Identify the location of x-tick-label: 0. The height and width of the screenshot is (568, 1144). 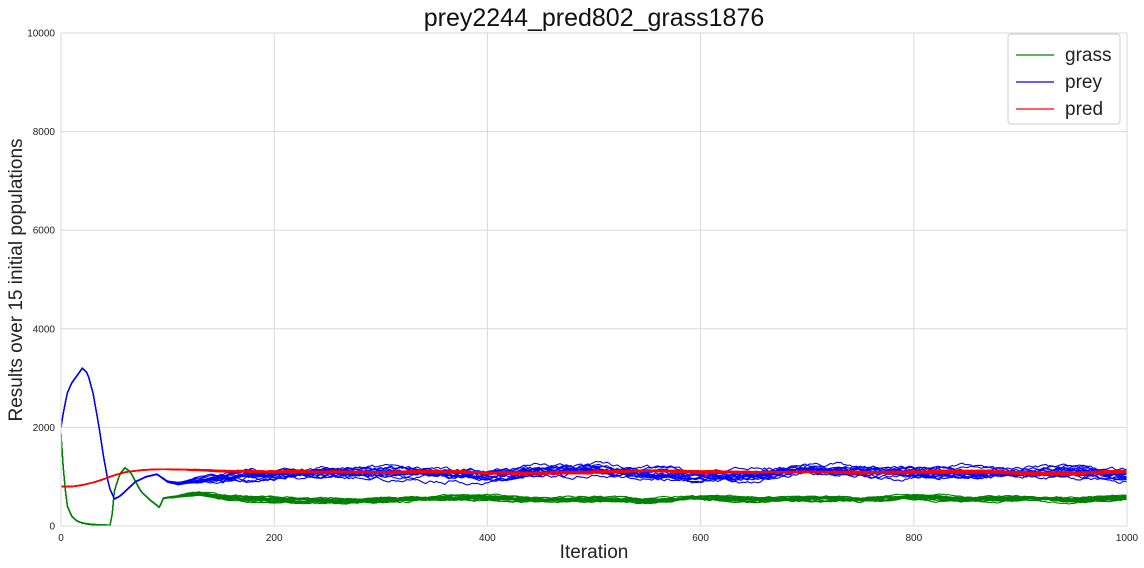
(61, 538).